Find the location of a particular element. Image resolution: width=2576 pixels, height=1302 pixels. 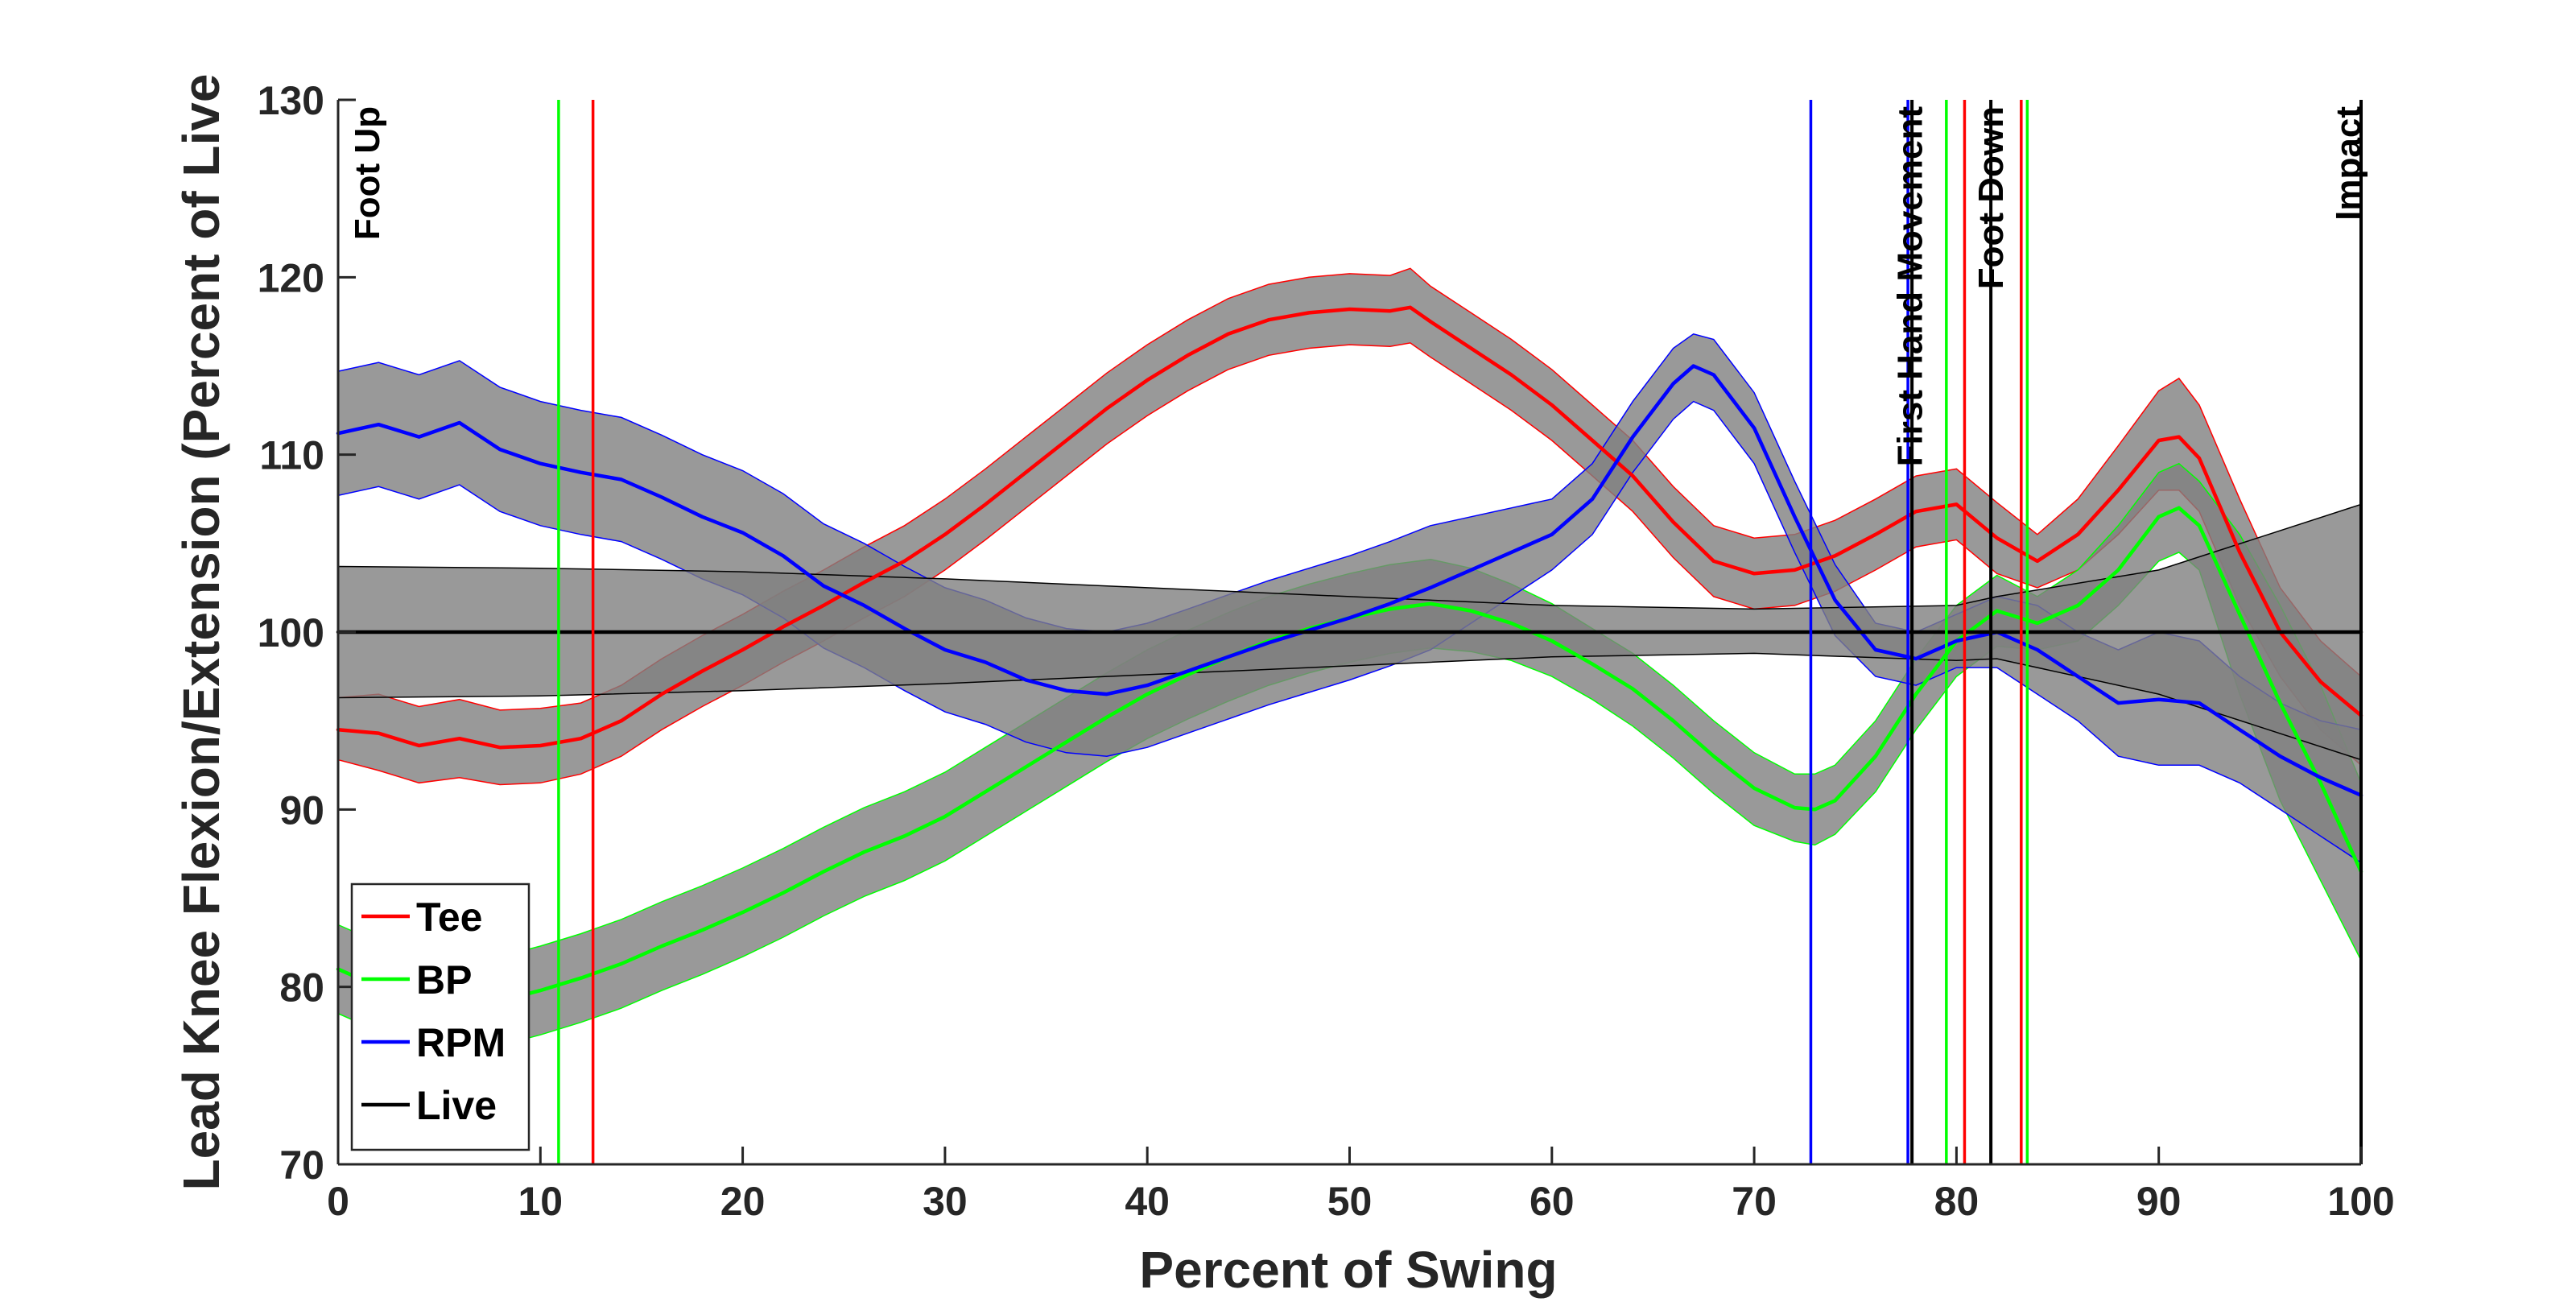

annotation-first-hand-movement: First Hand Movement is located at coordinates (1910, 286).